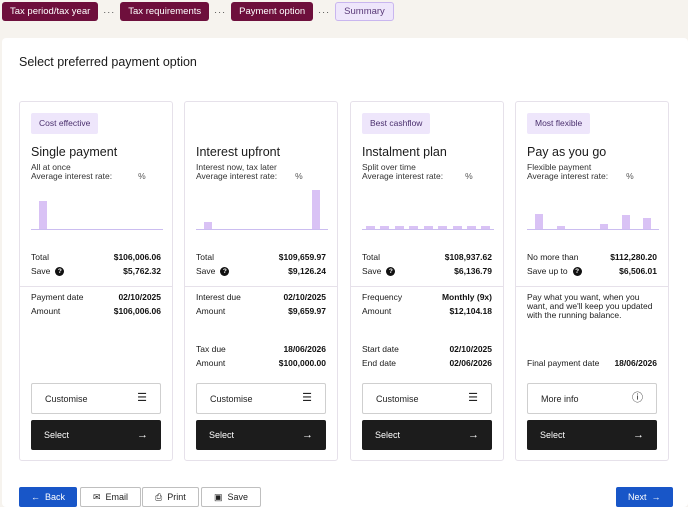 This screenshot has width=688, height=507. What do you see at coordinates (97, 496) in the screenshot?
I see `envelope-icon: ✉` at bounding box center [97, 496].